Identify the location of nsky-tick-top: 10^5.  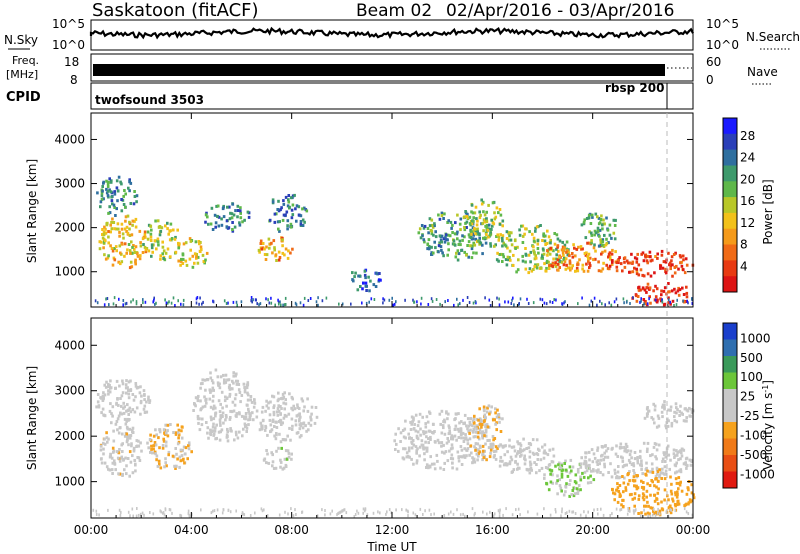
(68, 24).